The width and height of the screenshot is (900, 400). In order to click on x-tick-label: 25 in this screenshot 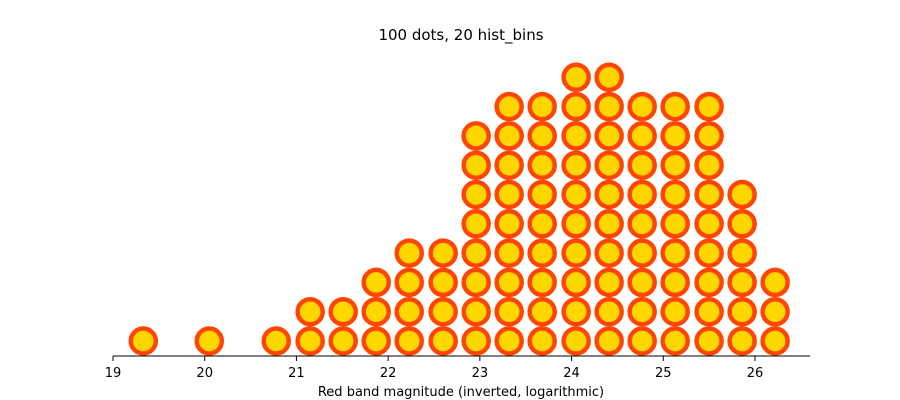, I will do `click(663, 373)`.